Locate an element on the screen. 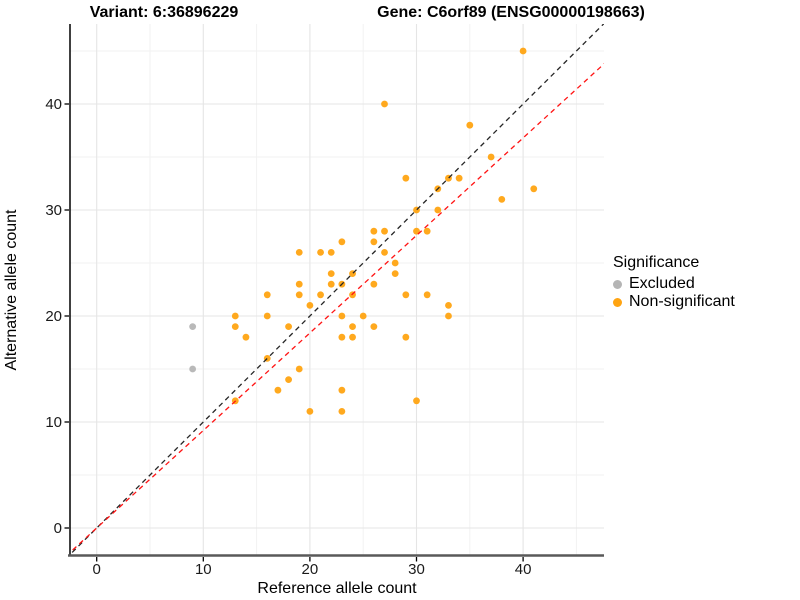 Image resolution: width=800 pixels, height=600 pixels. legend: Significance Excluded Non-significant is located at coordinates (674, 282).